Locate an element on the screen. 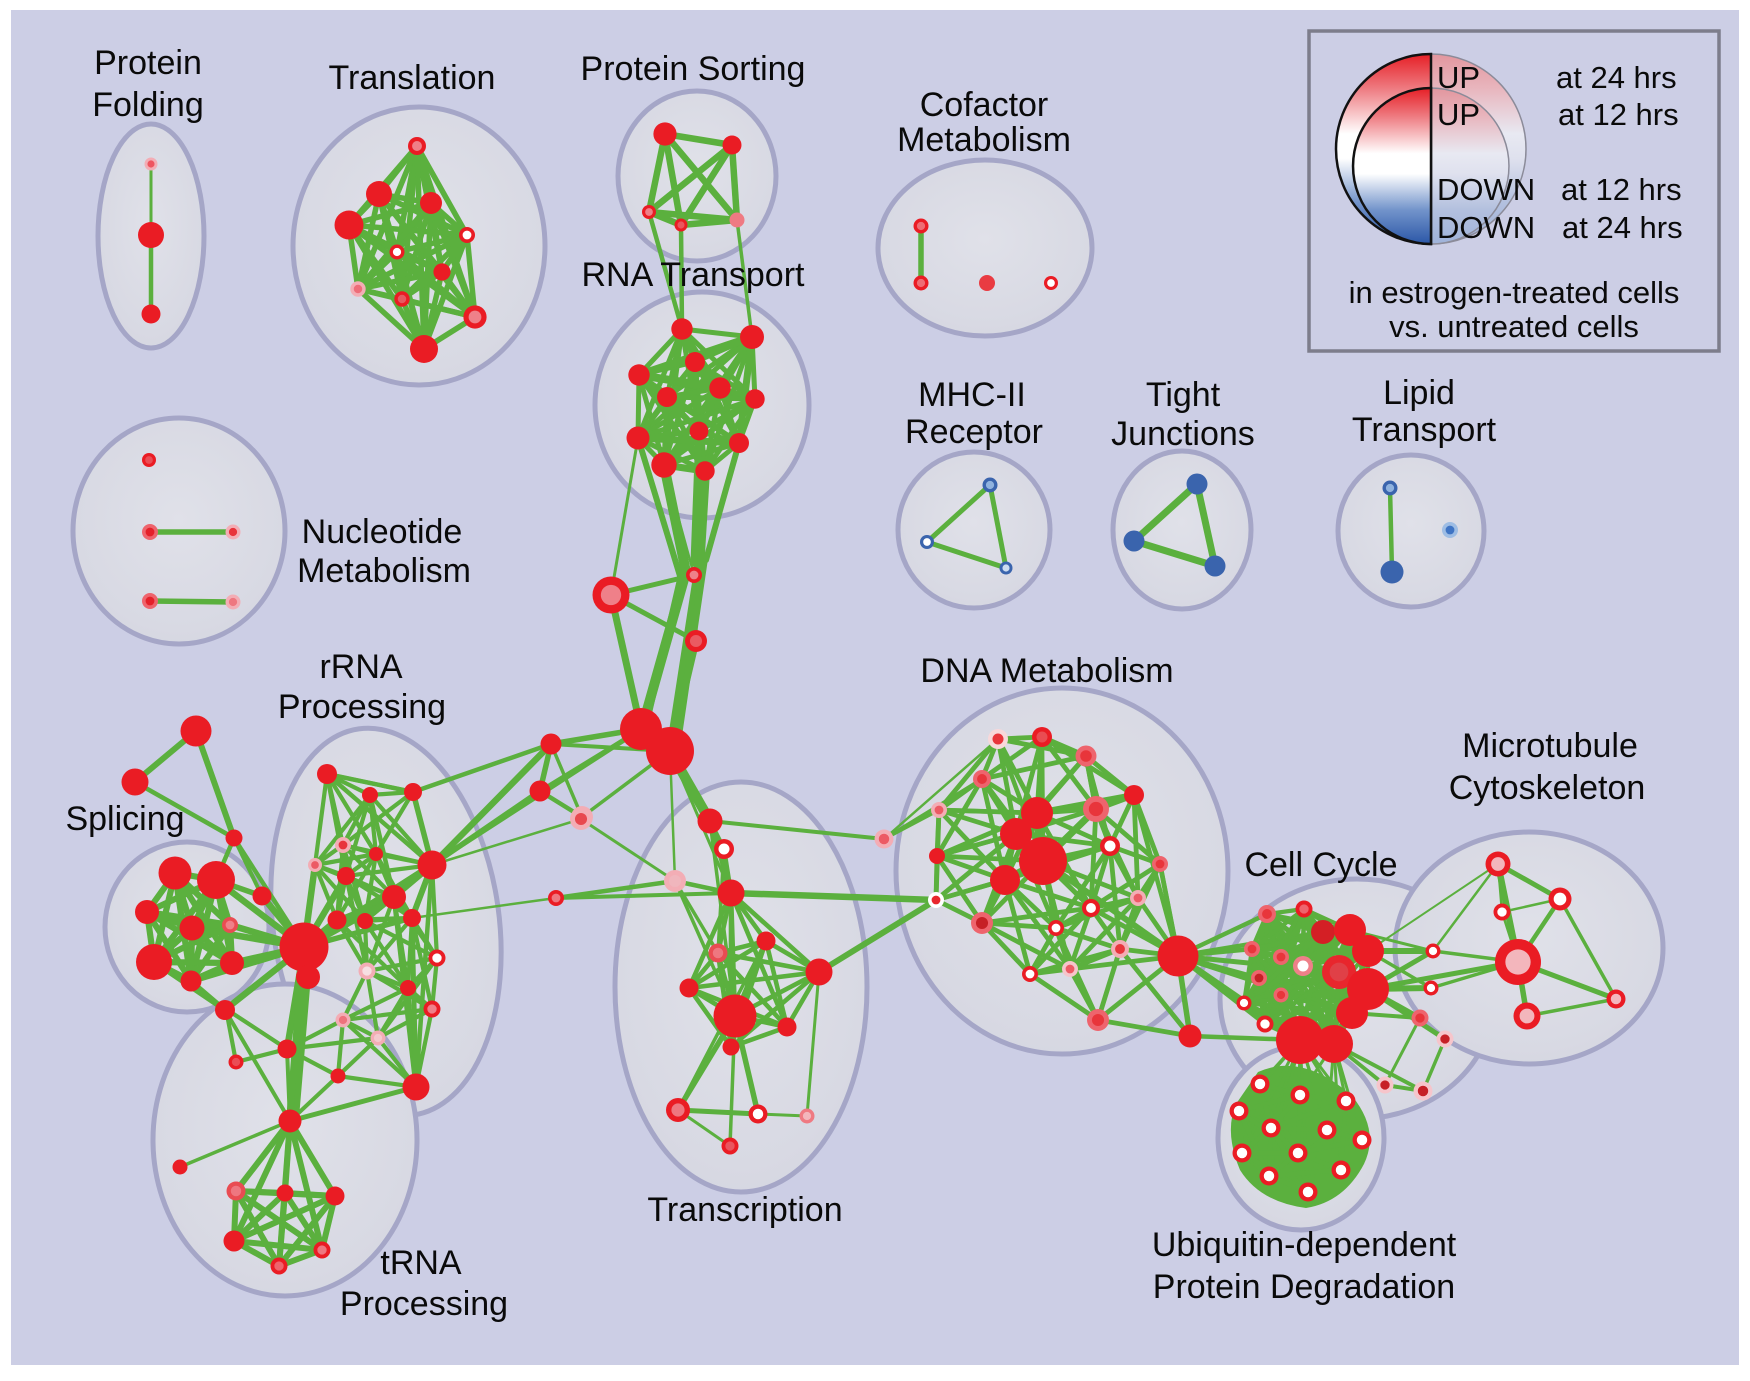  svg-text: Splicing is located at coordinates (124, 819).